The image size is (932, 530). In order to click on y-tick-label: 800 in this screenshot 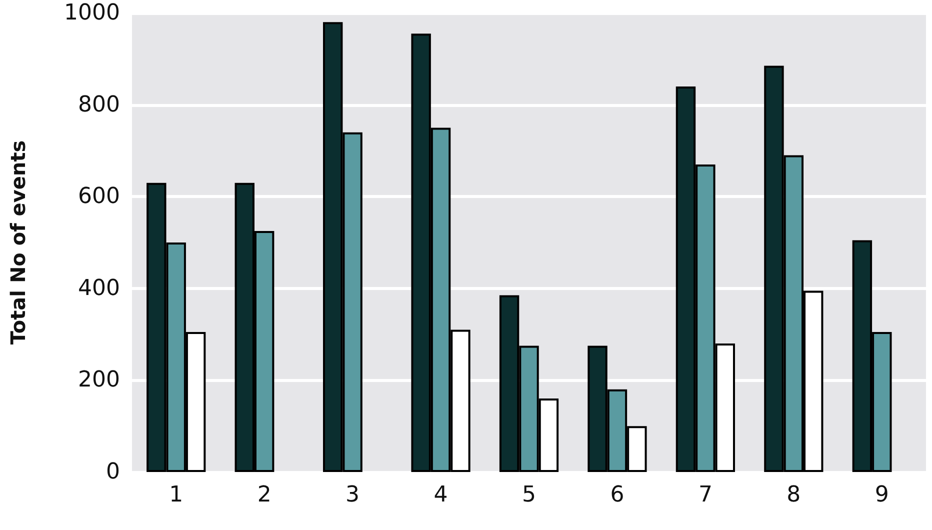, I will do `click(99, 105)`.